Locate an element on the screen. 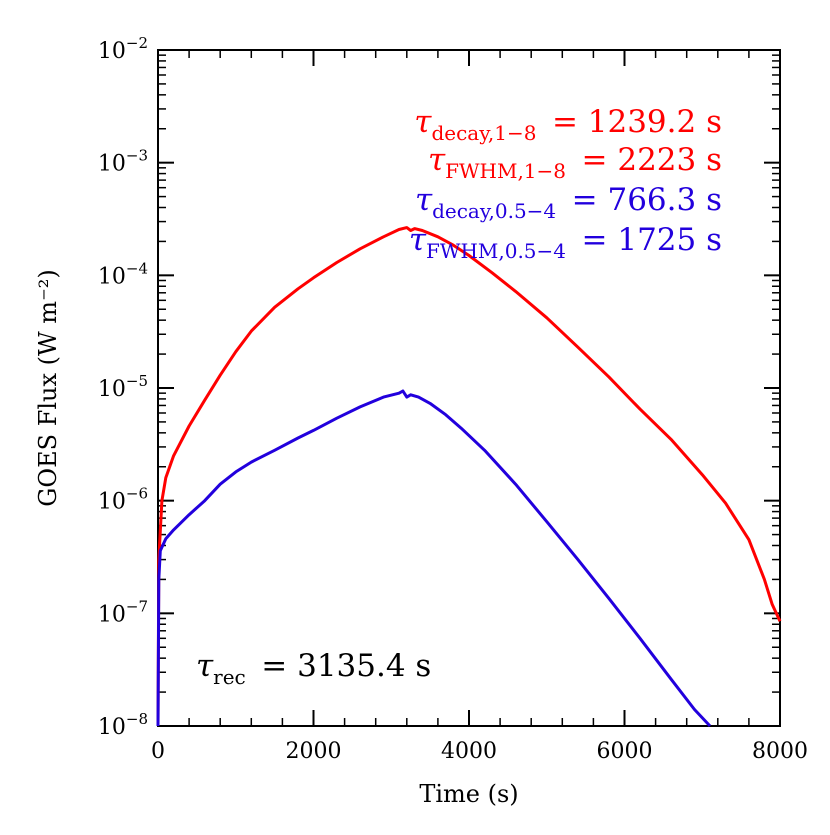 The height and width of the screenshot is (835, 830). annotation-decay-0.5-4: τdecay,0.5−4 = 766.3 s is located at coordinates (568, 202).